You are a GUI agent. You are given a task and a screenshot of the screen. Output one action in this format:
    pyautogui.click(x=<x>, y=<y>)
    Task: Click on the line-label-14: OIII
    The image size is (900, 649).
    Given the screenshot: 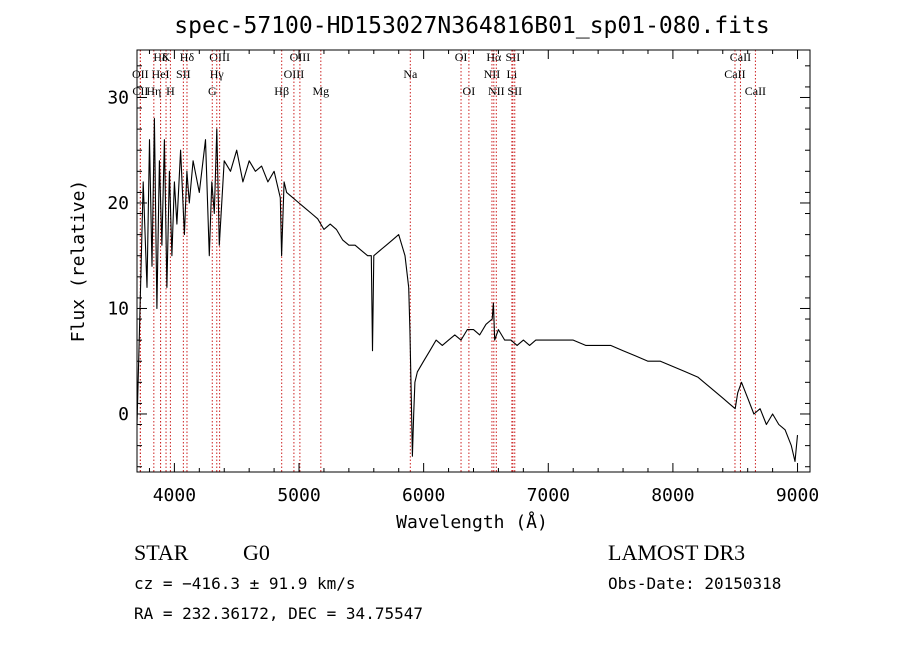 What is the action you would take?
    pyautogui.click(x=294, y=74)
    